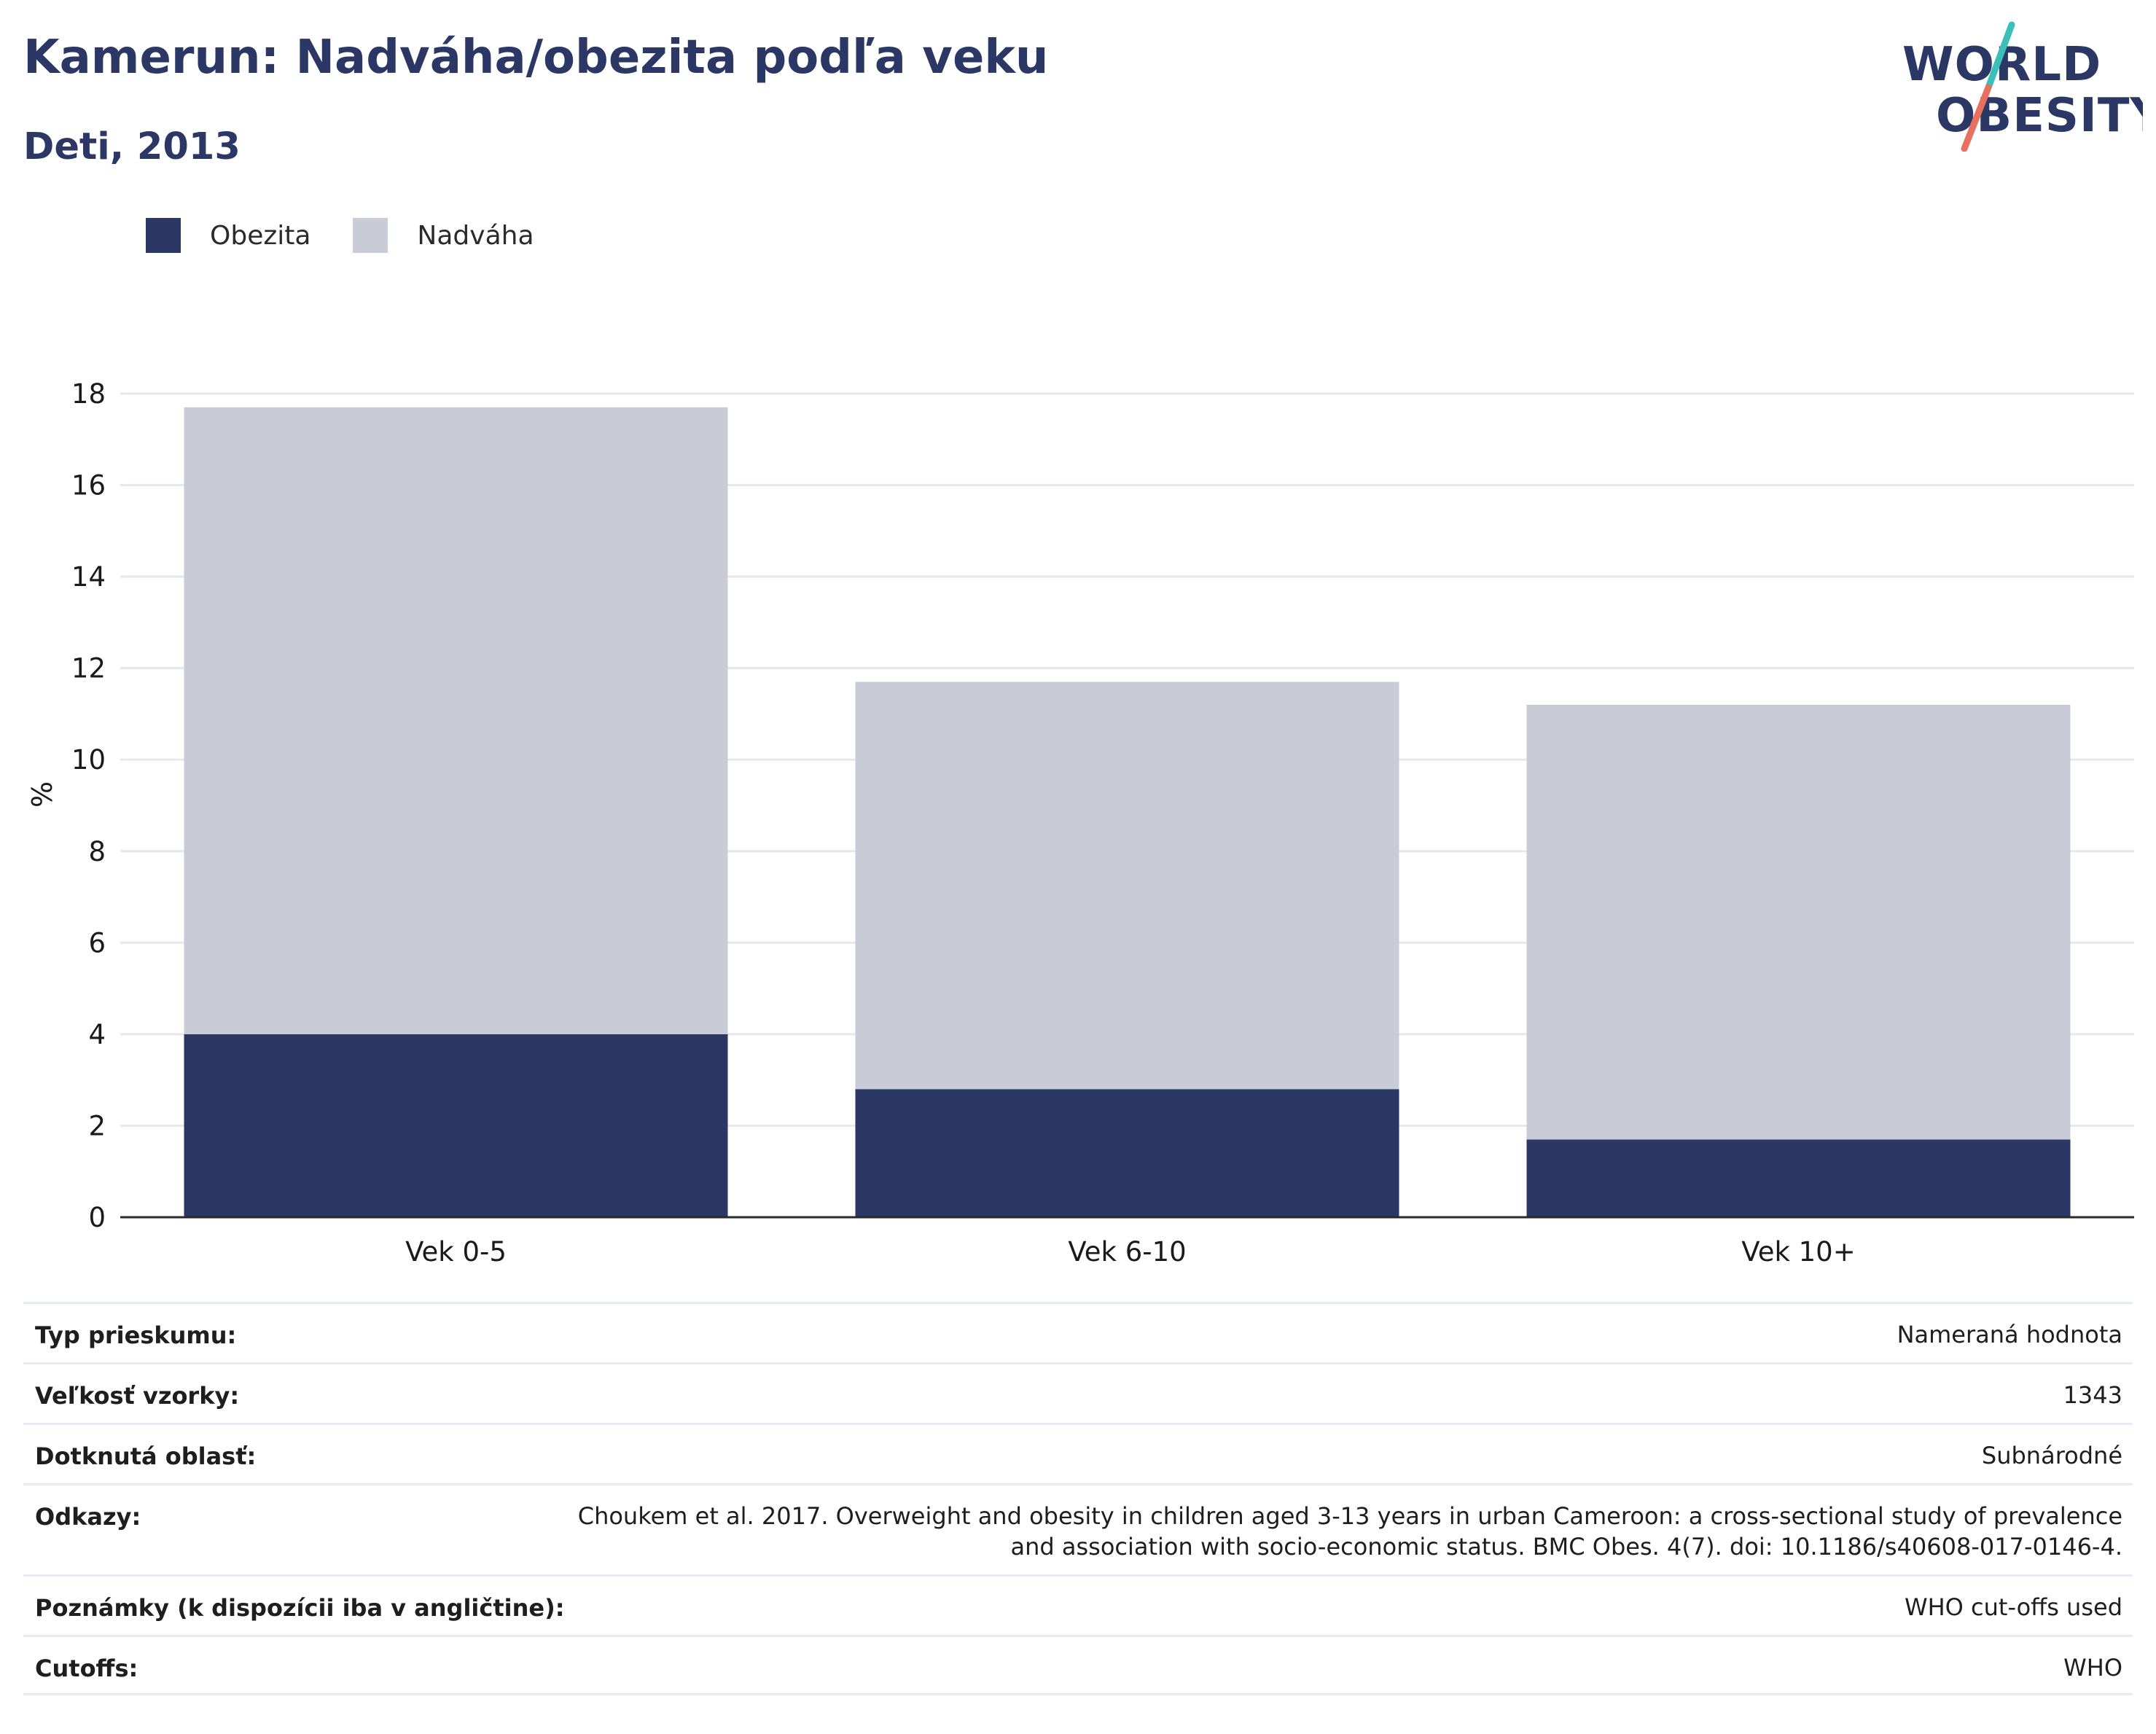 Image resolution: width=2156 pixels, height=1734 pixels. What do you see at coordinates (97, 1126) in the screenshot?
I see `y-tick-label: 2` at bounding box center [97, 1126].